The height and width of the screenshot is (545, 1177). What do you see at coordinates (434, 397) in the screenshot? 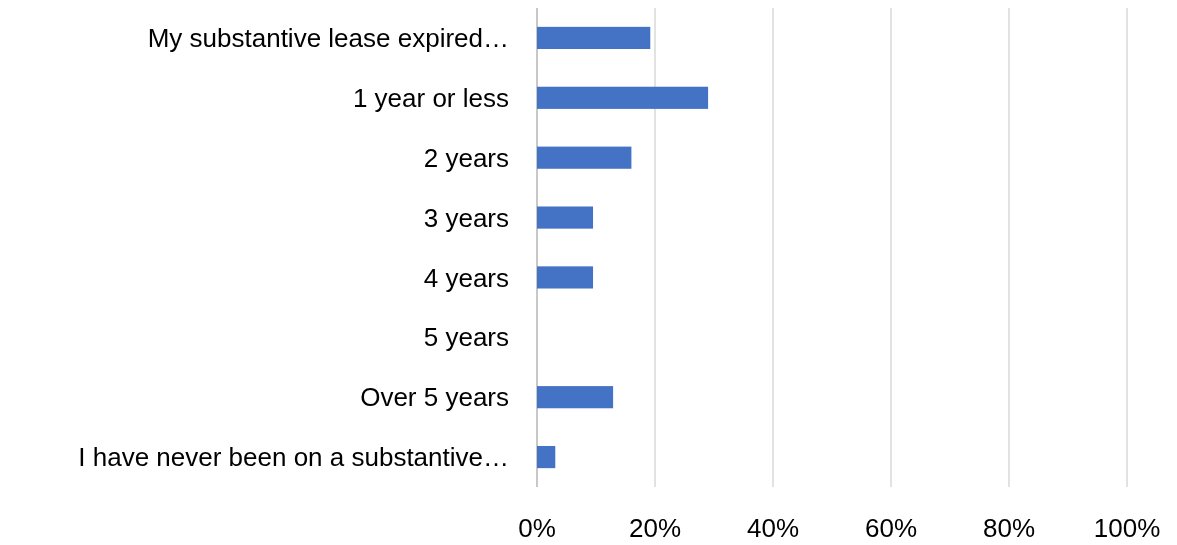
I see `y-tick-label: Over 5 years` at bounding box center [434, 397].